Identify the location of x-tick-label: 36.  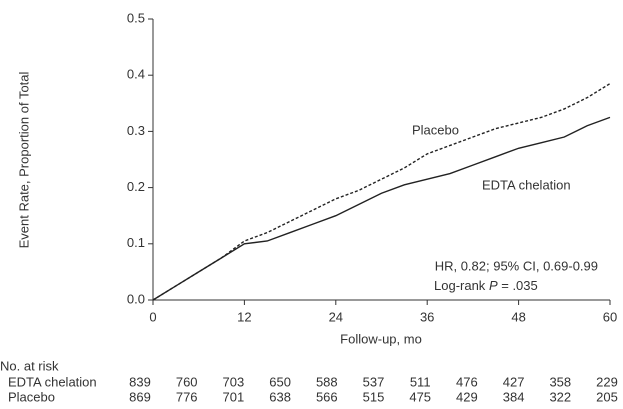
(427, 316).